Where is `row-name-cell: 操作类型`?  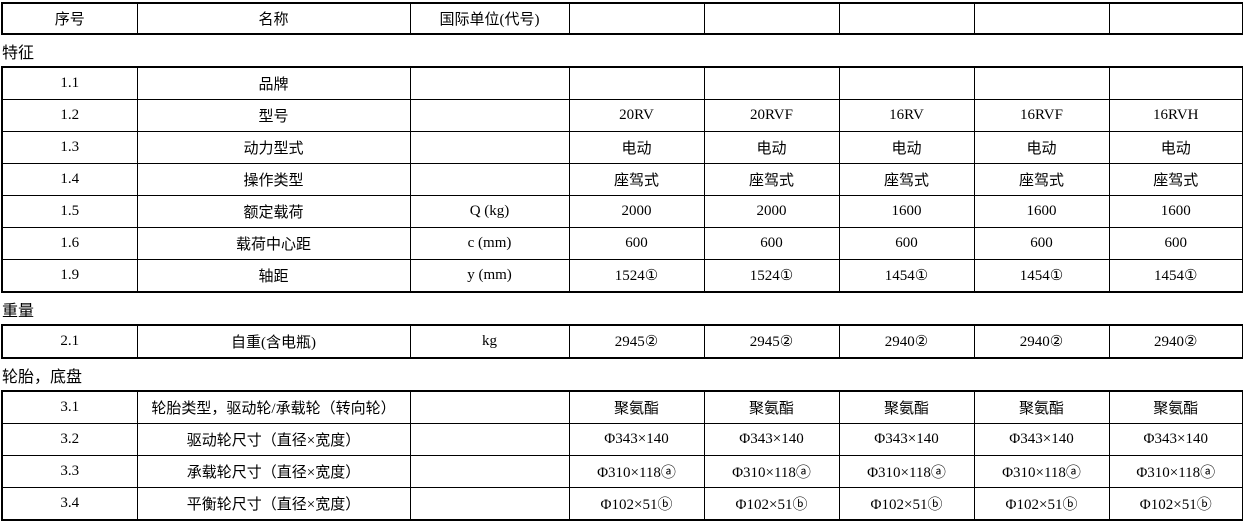
row-name-cell: 操作类型 is located at coordinates (273, 179).